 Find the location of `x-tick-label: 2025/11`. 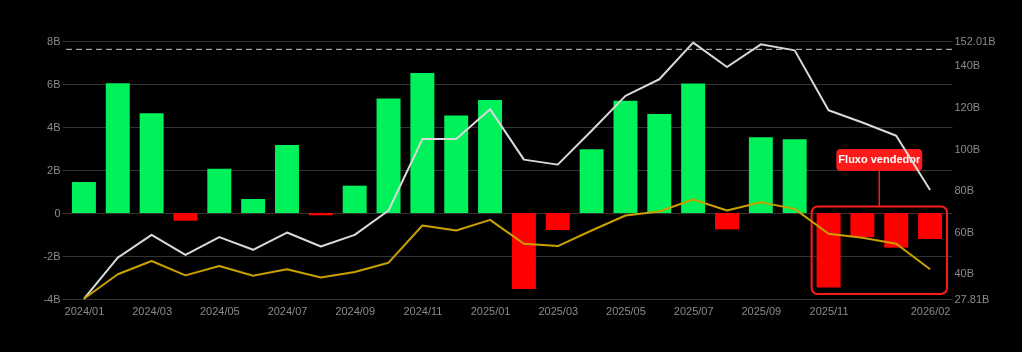

x-tick-label: 2025/11 is located at coordinates (829, 310).